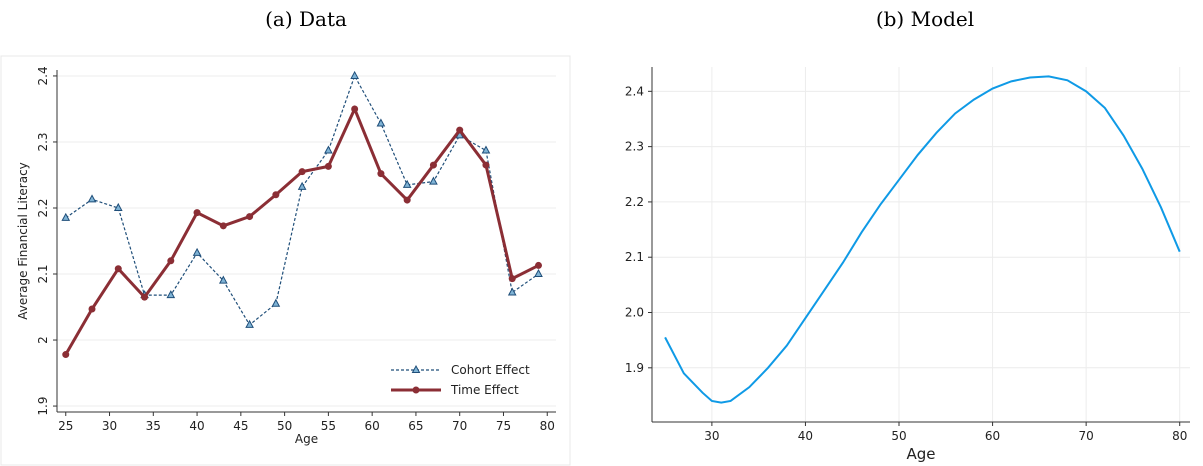 Image resolution: width=1203 pixels, height=466 pixels. What do you see at coordinates (328, 426) in the screenshot?
I see `x-tick-label: 55` at bounding box center [328, 426].